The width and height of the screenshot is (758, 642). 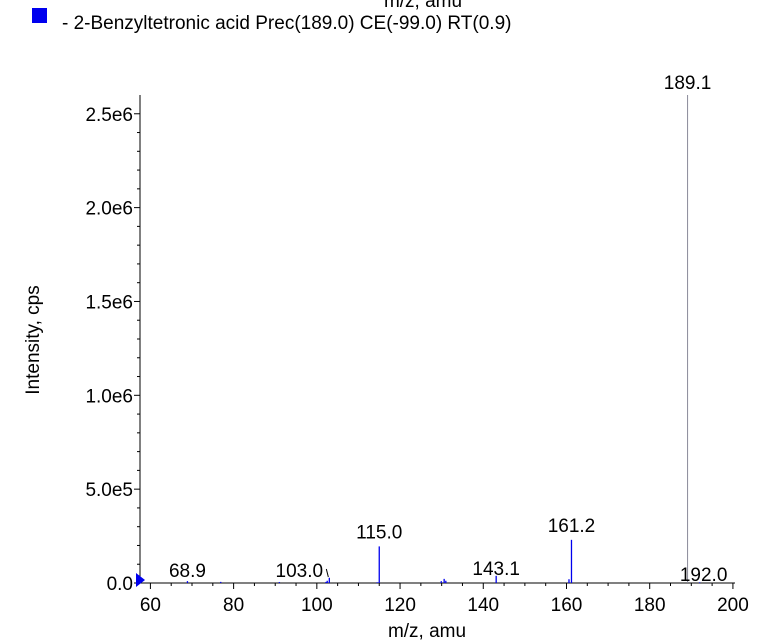 I want to click on x-tick-label: 140, so click(x=483, y=605).